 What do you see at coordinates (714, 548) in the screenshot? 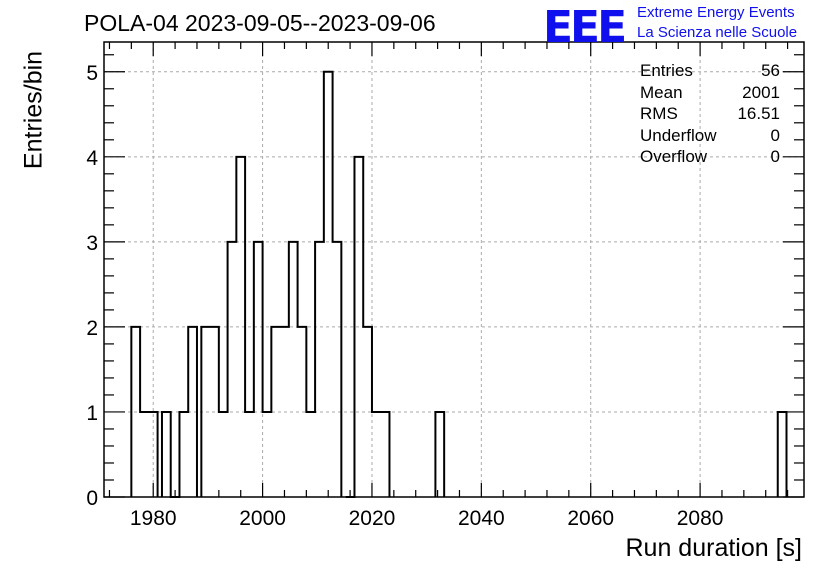
I see `x-axis-label: Run duration [s]` at bounding box center [714, 548].